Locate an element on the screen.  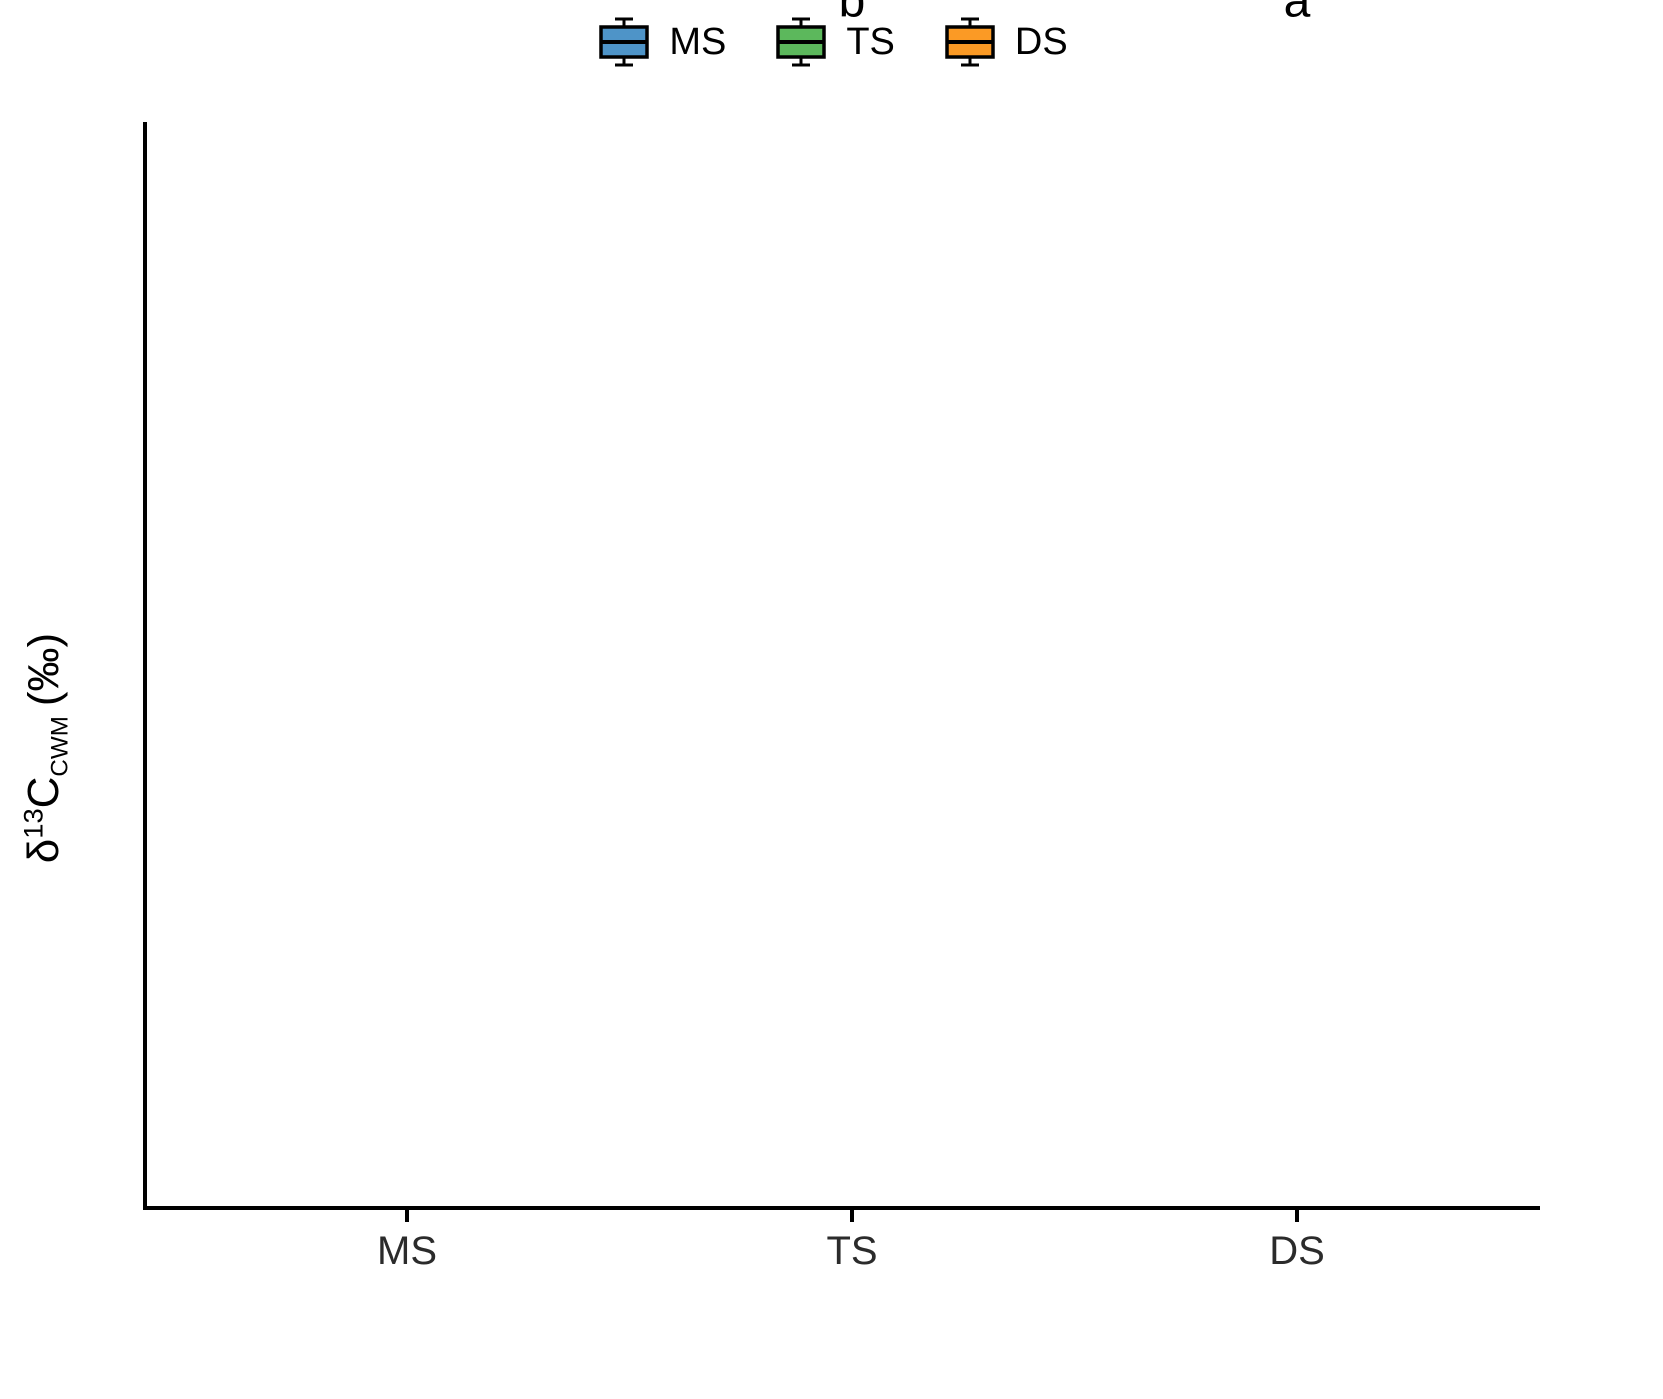
legend: MS TS DS is located at coordinates (831, 42).